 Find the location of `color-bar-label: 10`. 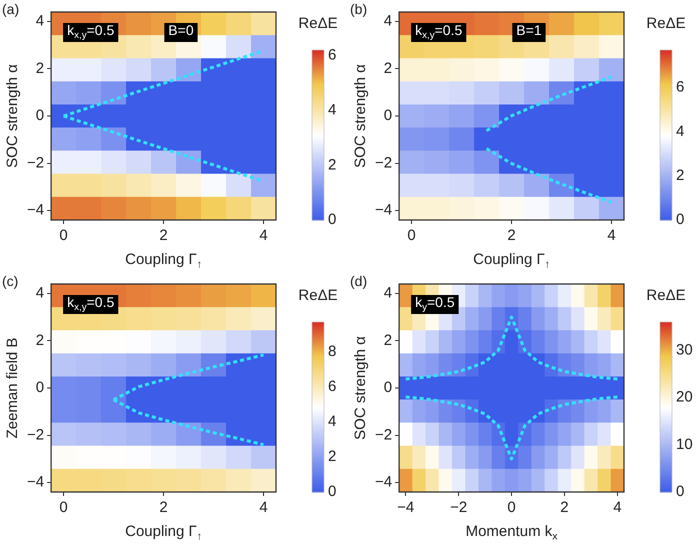

color-bar-label: 10 is located at coordinates (684, 444).